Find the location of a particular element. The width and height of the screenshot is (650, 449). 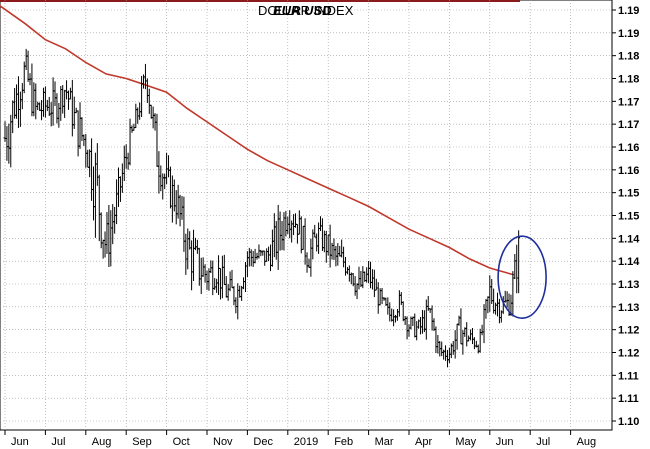

x-tick-label: Oct is located at coordinates (181, 442).